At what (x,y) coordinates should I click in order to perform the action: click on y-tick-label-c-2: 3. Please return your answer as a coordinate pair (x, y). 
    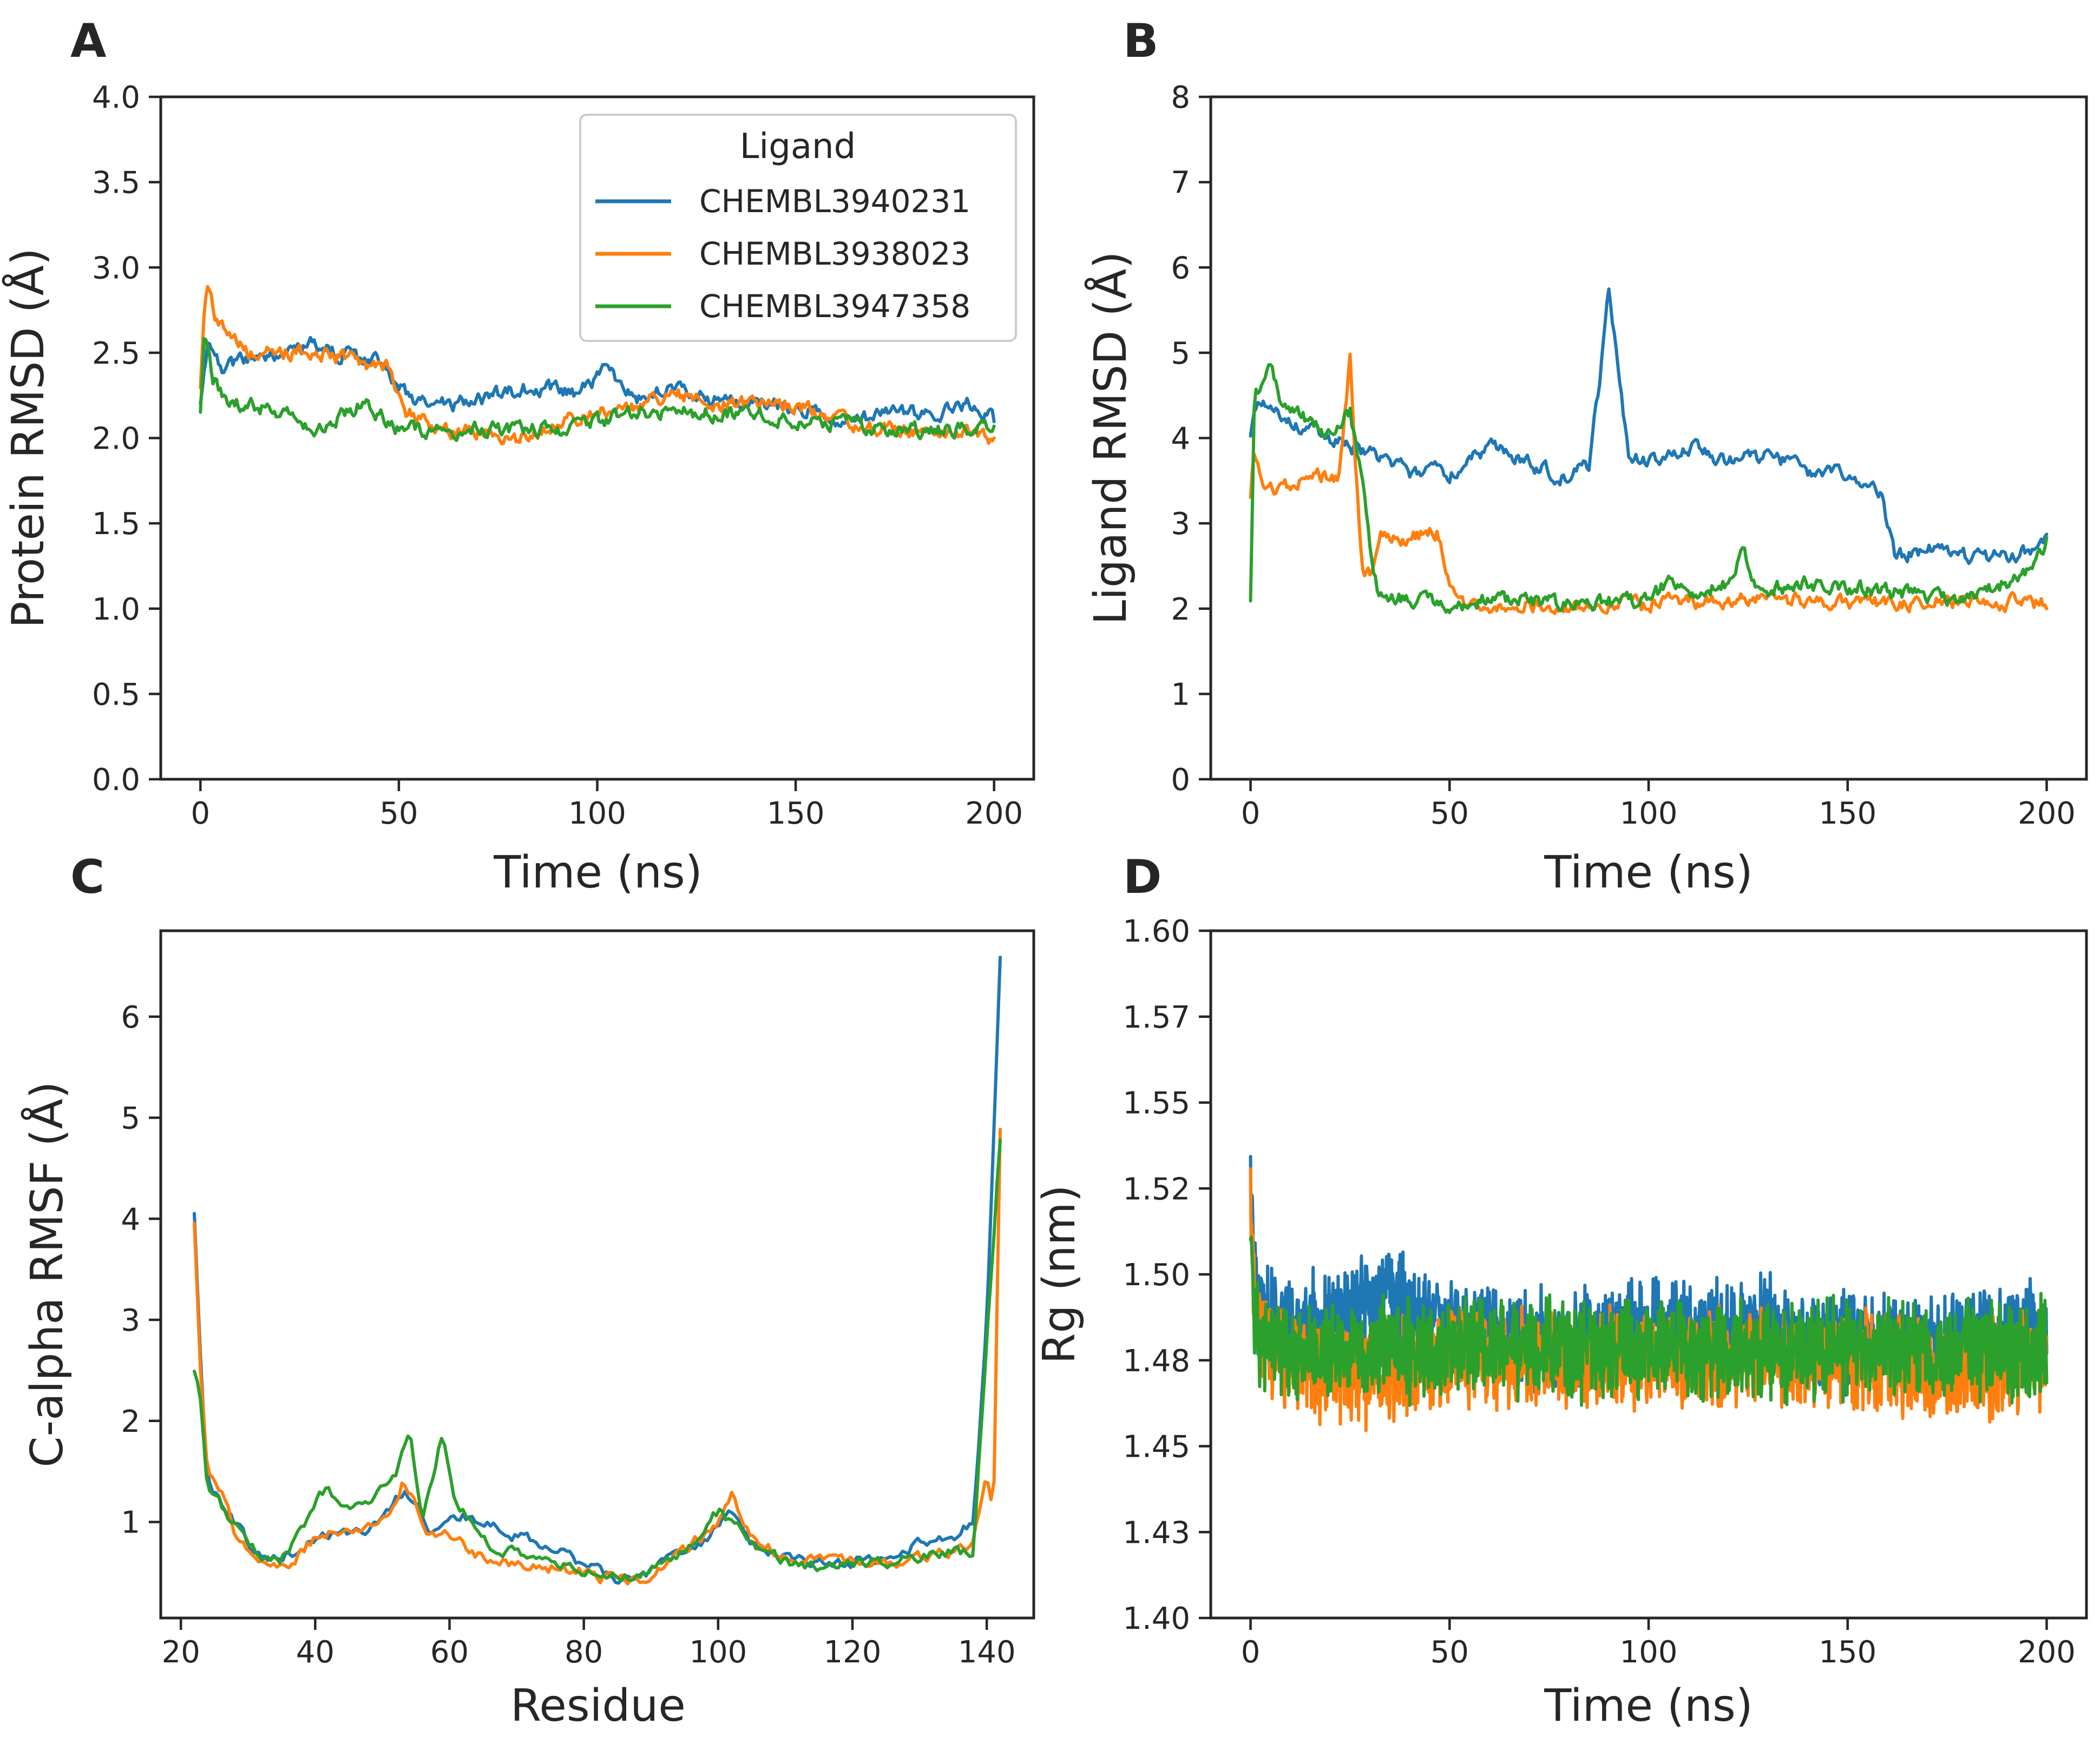
    Looking at the image, I should click on (130, 1320).